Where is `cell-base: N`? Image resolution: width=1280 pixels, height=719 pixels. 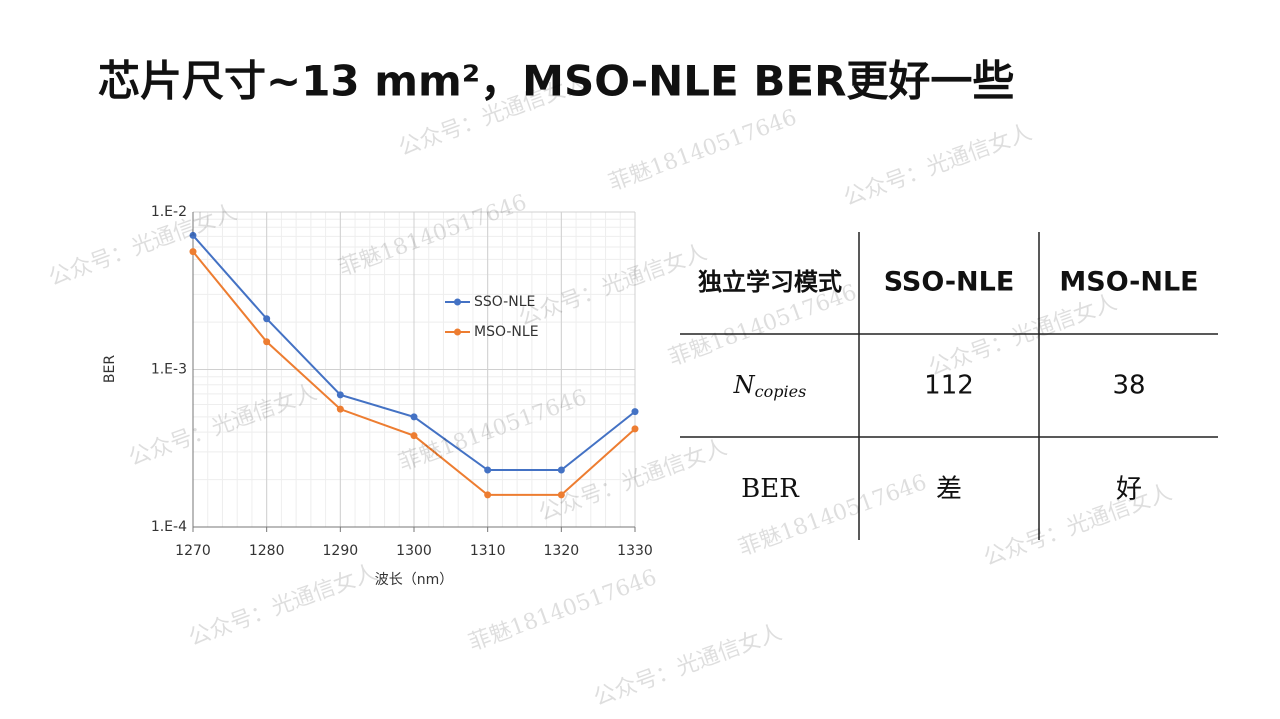 cell-base: N is located at coordinates (744, 385).